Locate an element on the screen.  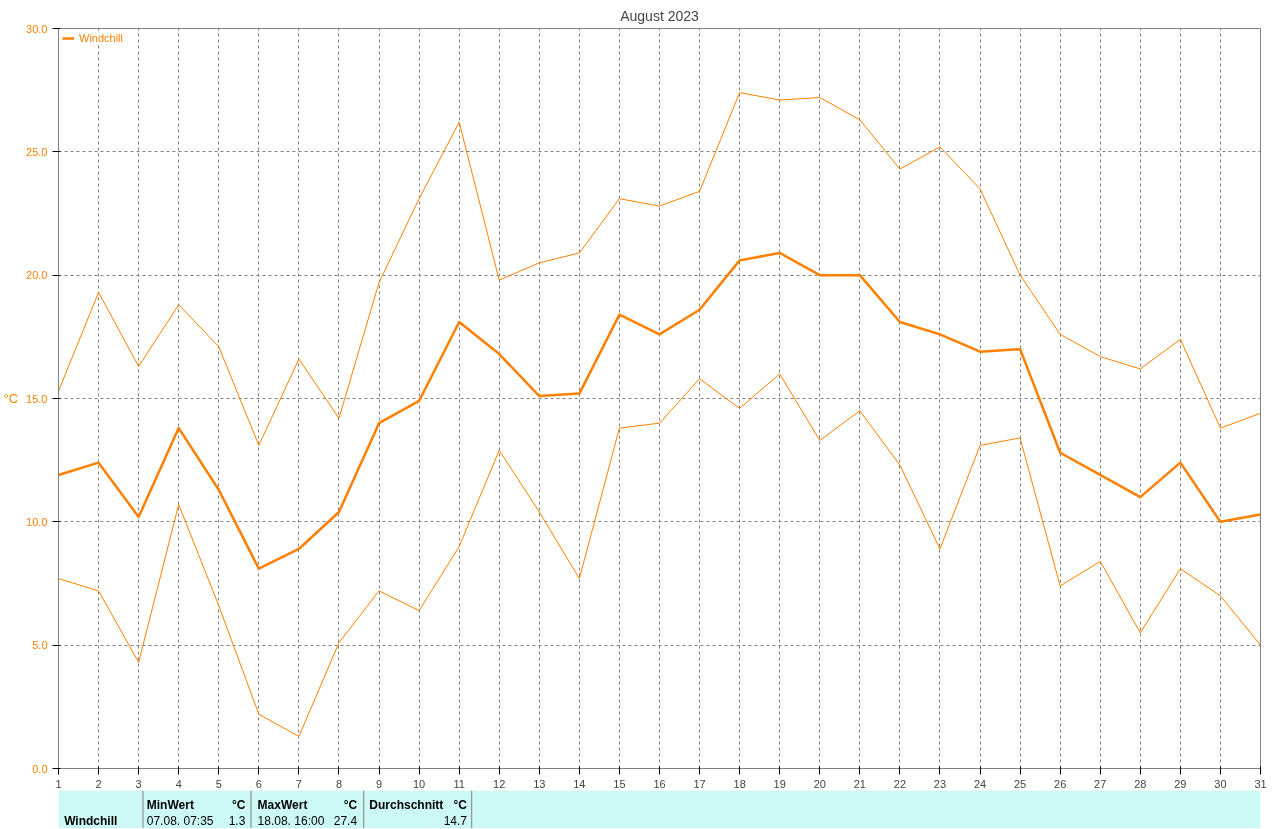
x-tick-label: 6 is located at coordinates (258, 783).